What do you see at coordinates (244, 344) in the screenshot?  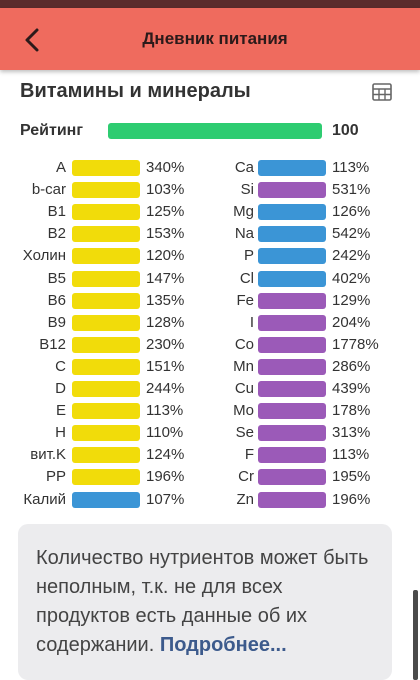 I see `nutrient-name: Co` at bounding box center [244, 344].